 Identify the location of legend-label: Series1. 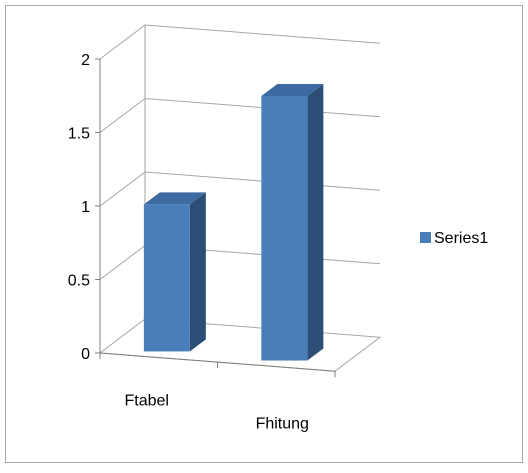
(461, 238).